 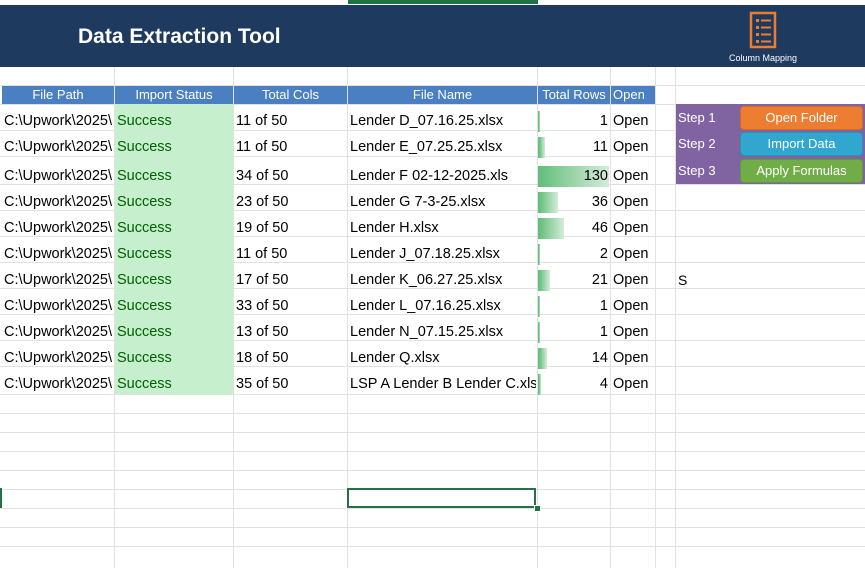 What do you see at coordinates (801, 118) in the screenshot?
I see `open-folder-button: Open Folder` at bounding box center [801, 118].